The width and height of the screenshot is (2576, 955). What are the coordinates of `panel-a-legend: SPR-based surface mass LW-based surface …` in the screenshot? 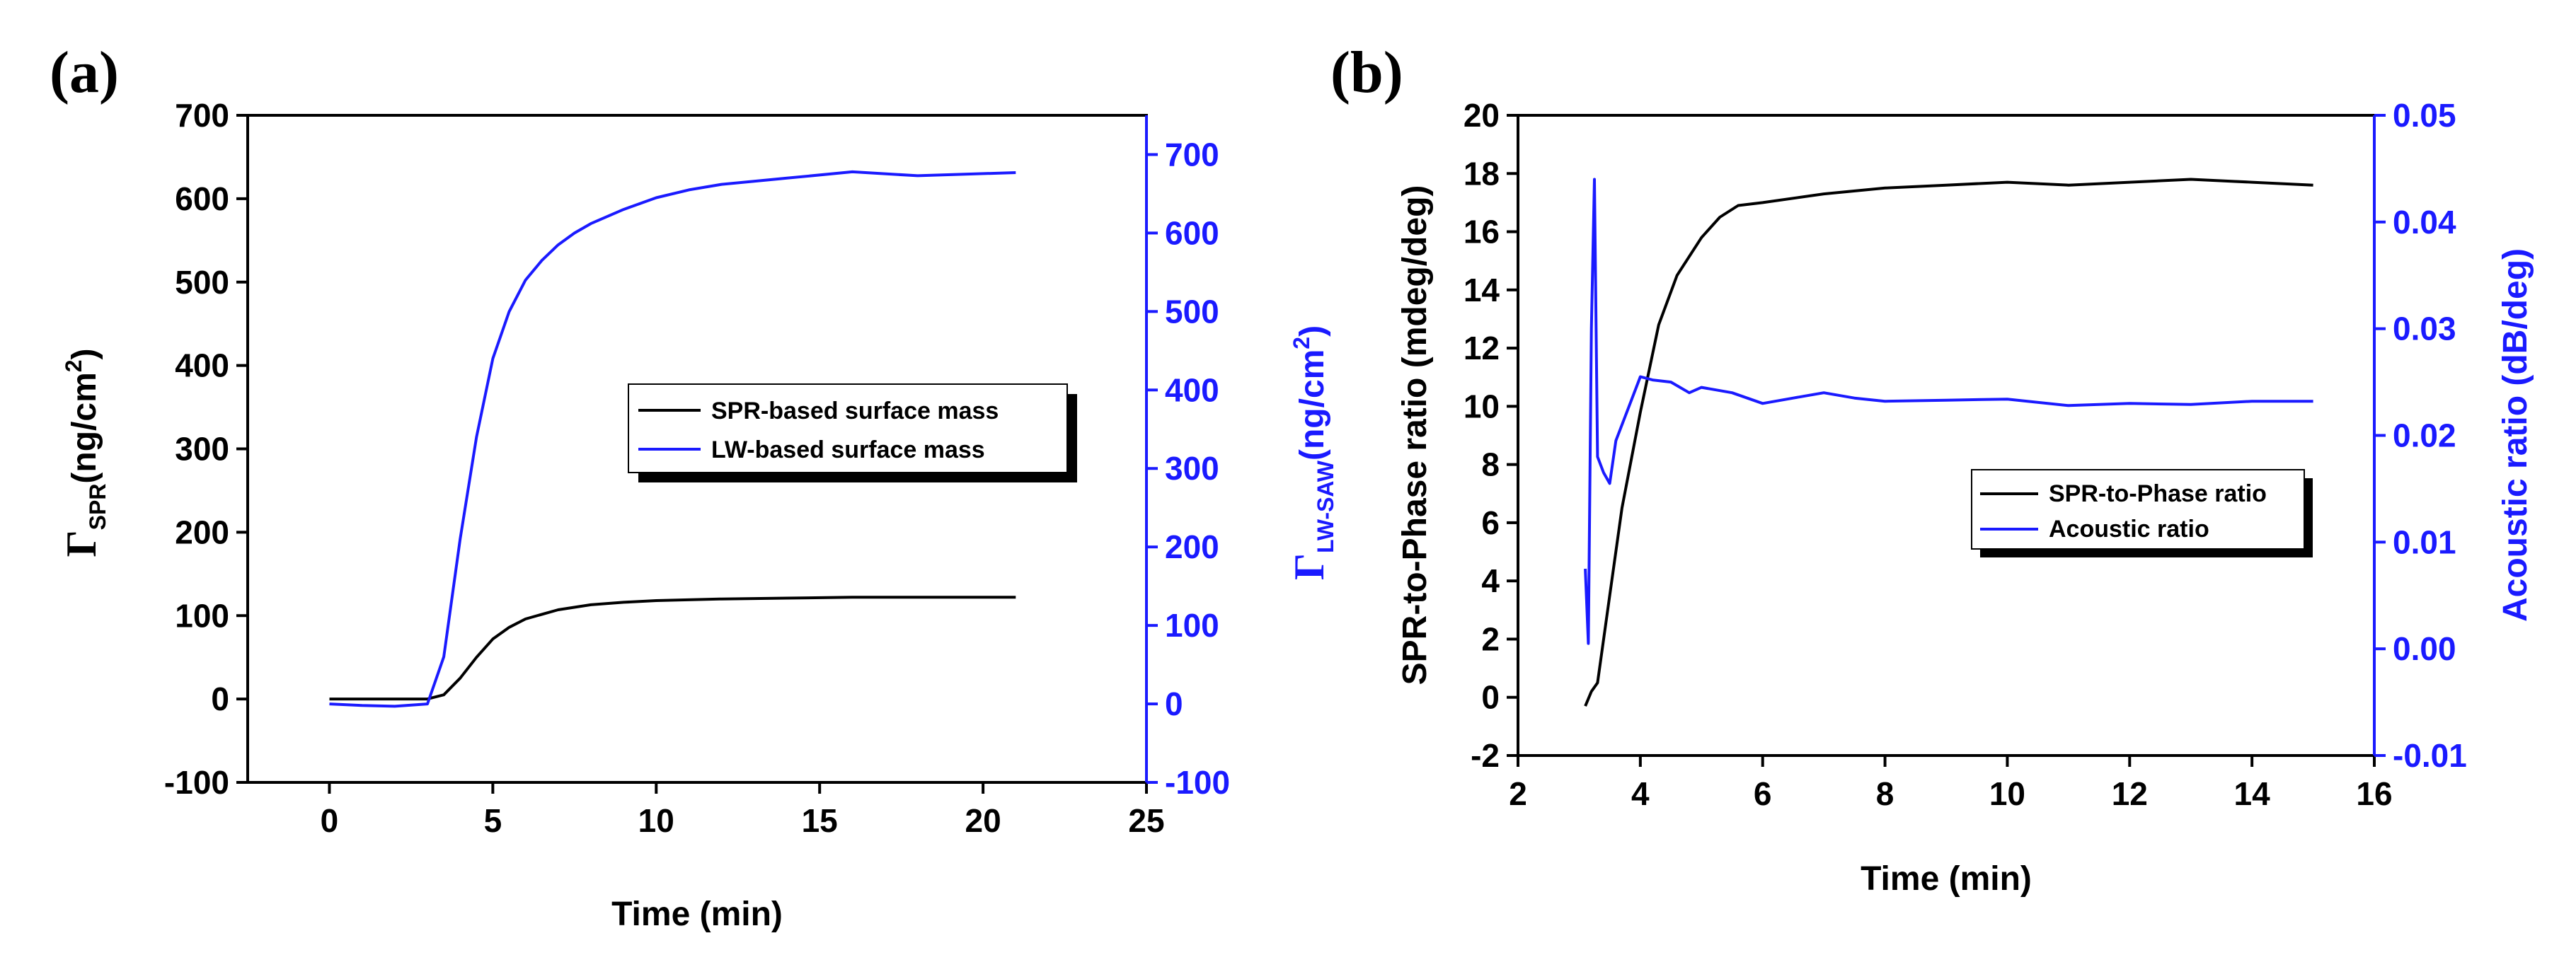 It's located at (852, 432).